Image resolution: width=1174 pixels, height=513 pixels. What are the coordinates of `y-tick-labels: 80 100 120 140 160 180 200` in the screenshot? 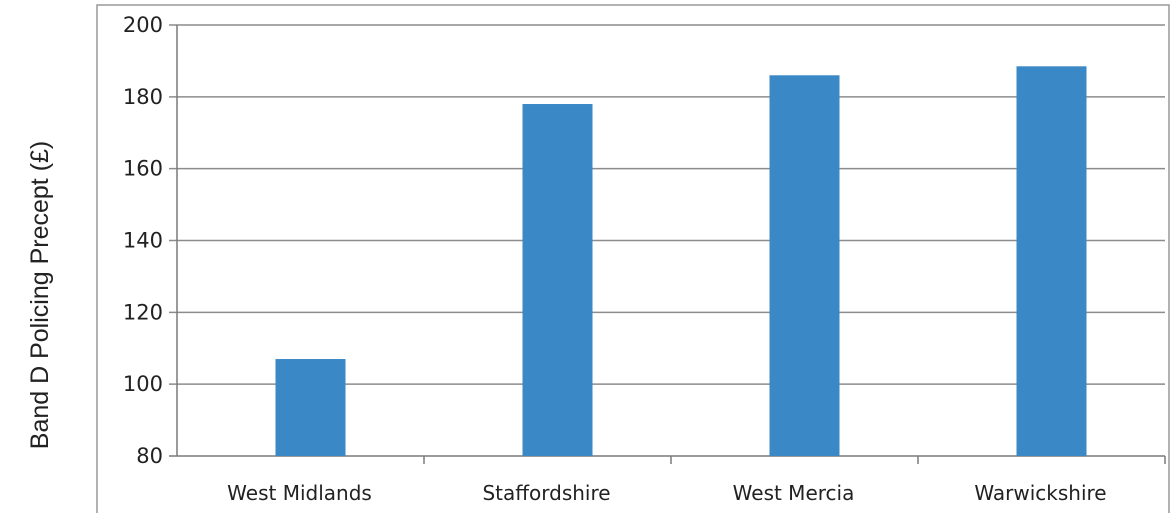 It's located at (143, 240).